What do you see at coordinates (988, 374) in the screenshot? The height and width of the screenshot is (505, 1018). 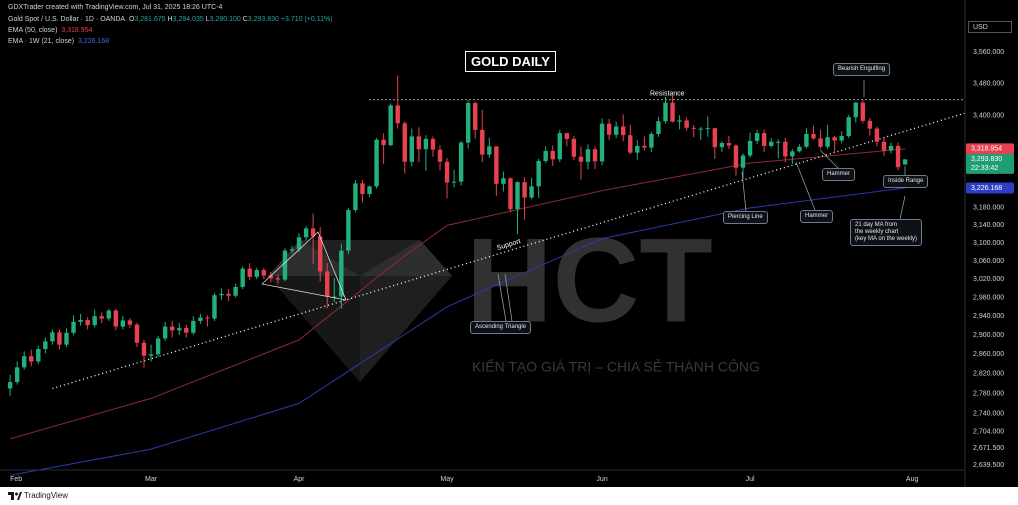 I see `y-tick-label: 2,820.000` at bounding box center [988, 374].